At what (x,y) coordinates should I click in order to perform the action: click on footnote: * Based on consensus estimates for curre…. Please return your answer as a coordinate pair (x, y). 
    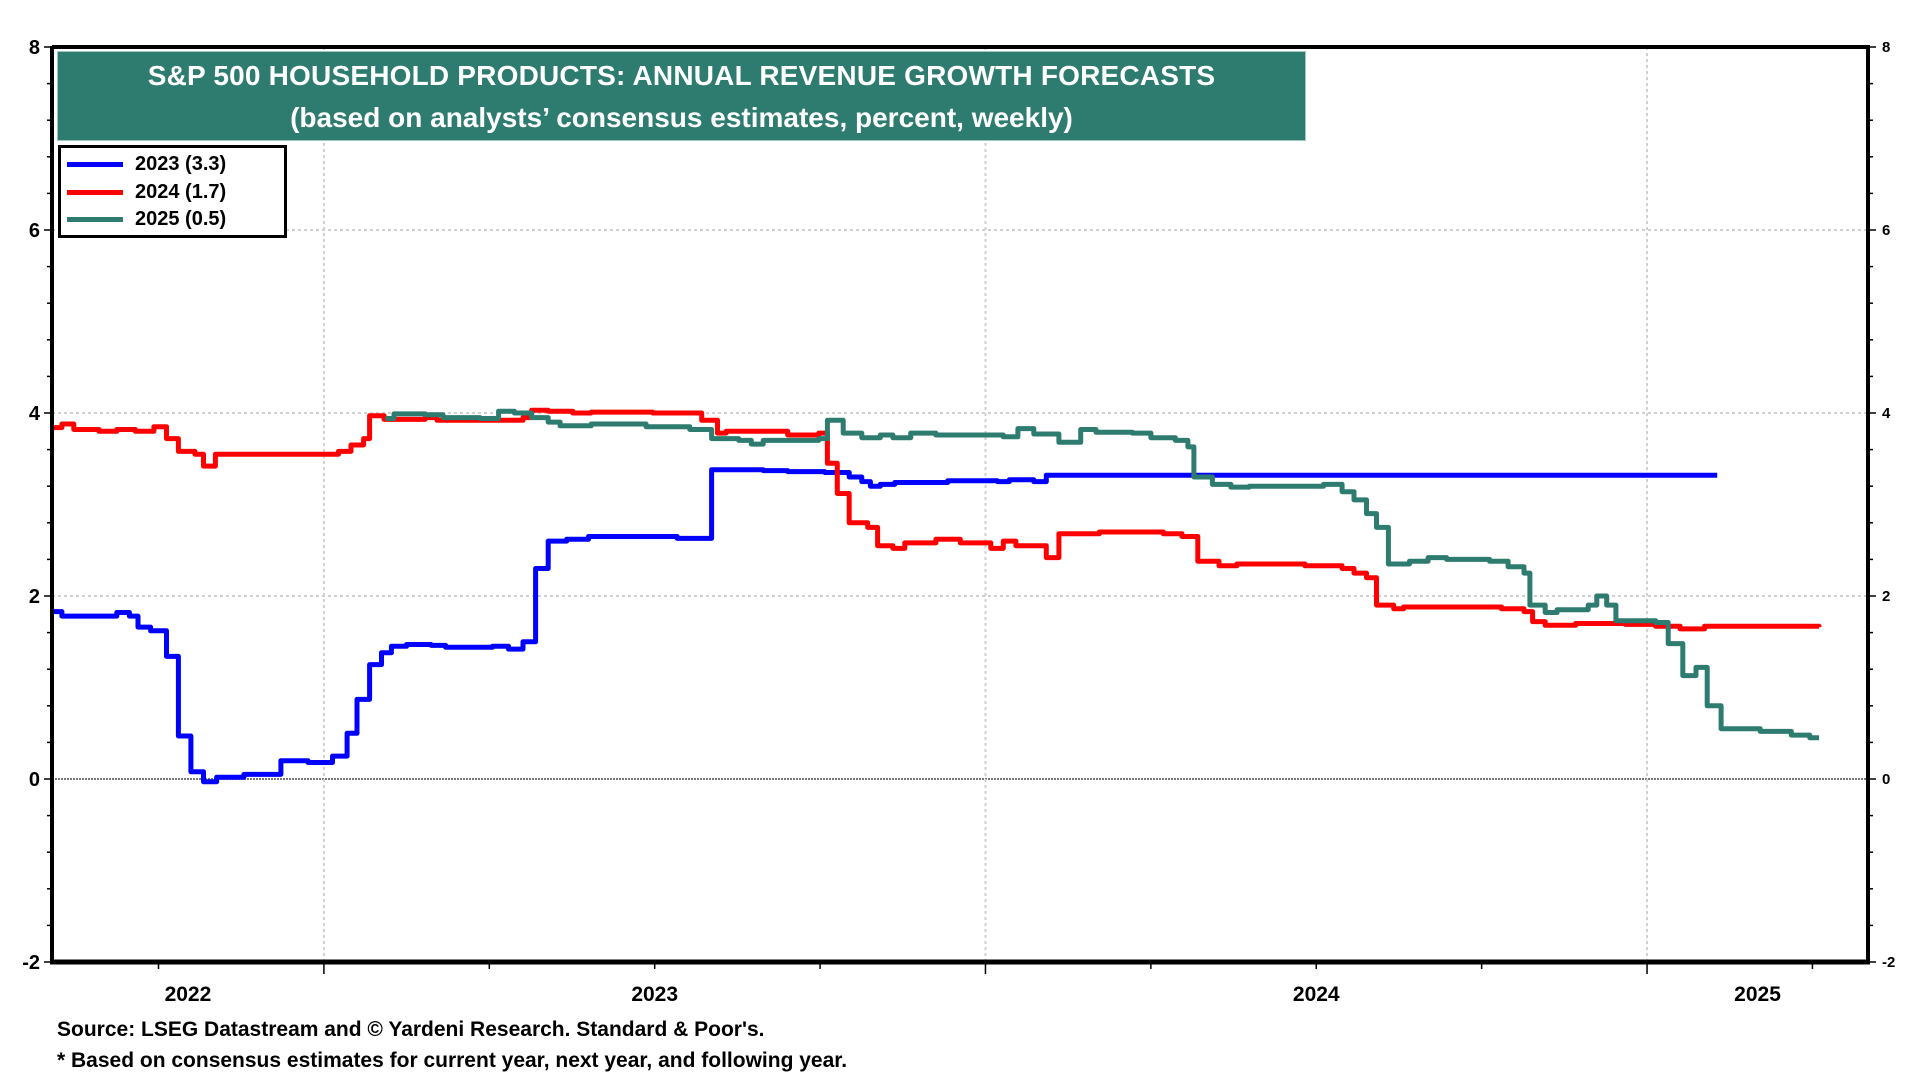
    Looking at the image, I should click on (452, 1060).